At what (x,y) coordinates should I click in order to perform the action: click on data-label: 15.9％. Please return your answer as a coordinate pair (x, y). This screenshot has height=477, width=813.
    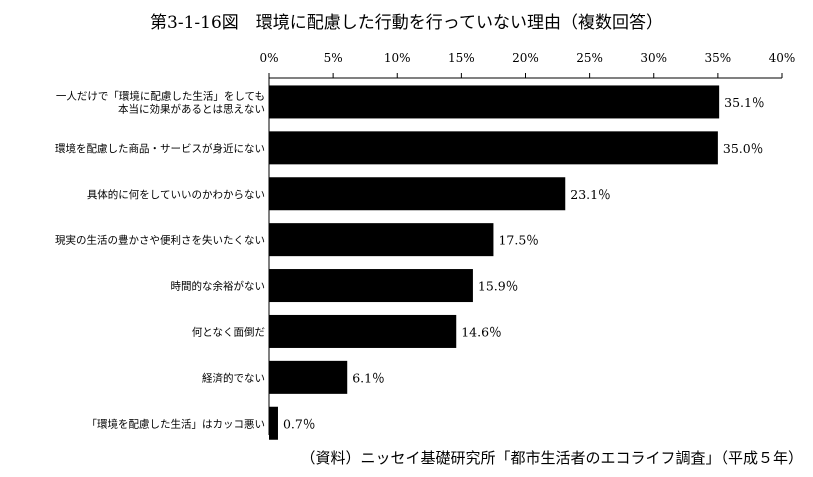
    Looking at the image, I should click on (498, 286).